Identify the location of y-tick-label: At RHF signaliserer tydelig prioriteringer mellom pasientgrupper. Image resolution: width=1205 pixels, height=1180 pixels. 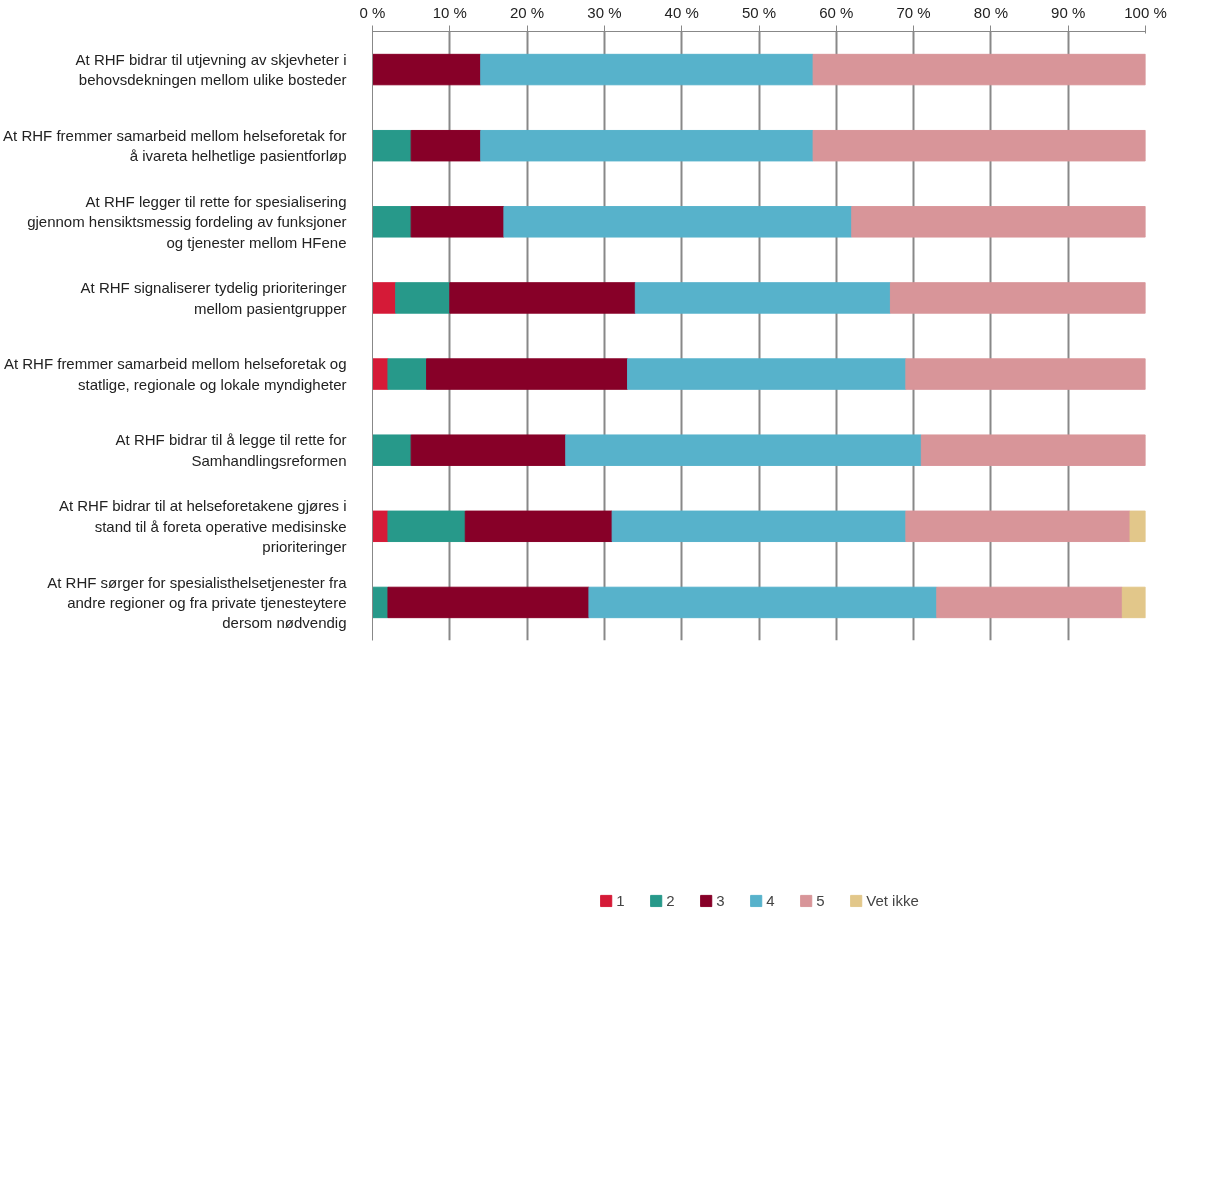
(213, 298).